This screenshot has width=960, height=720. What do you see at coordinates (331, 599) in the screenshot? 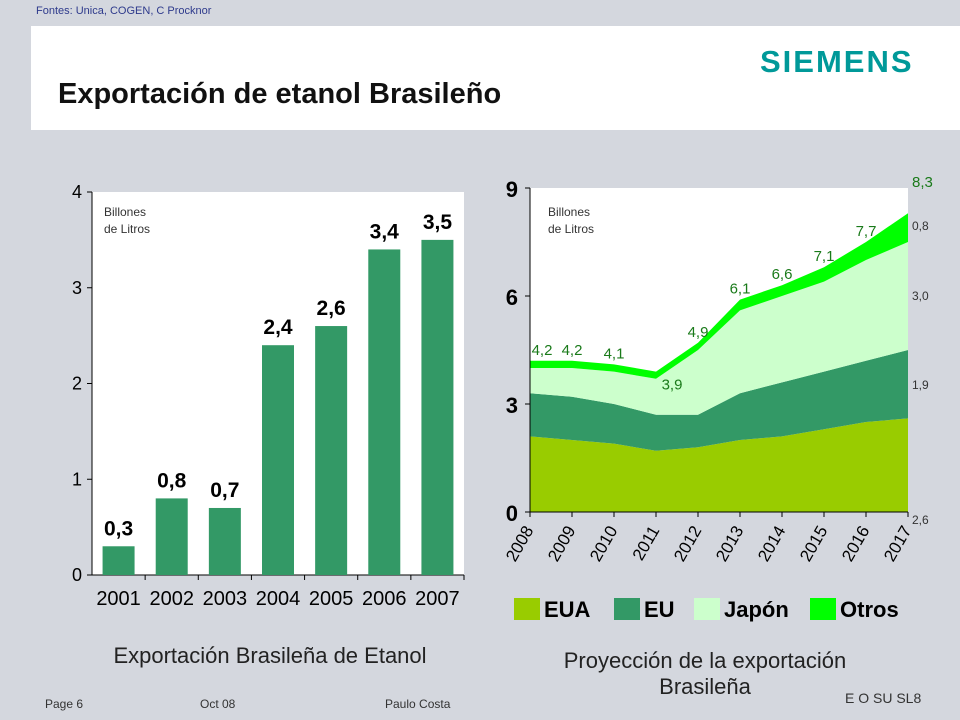
I see `x-tick-label: 2005` at bounding box center [331, 599].